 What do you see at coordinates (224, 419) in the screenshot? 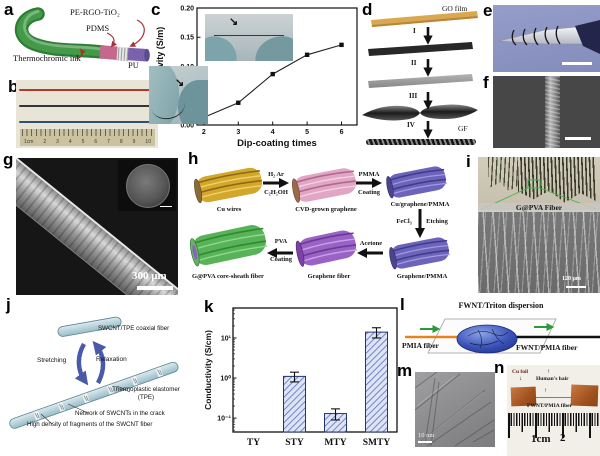
I see `k-ytick-label: 10⁻¹` at bounding box center [224, 419].